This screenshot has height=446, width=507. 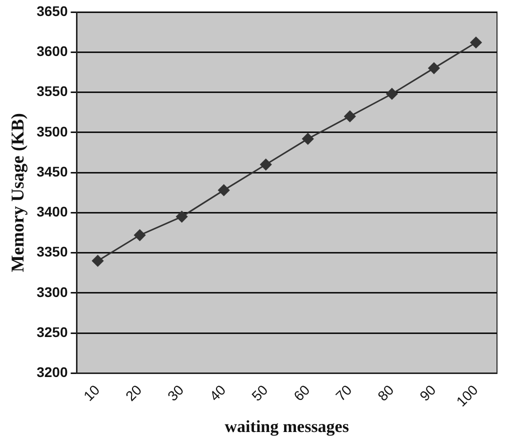 What do you see at coordinates (52, 332) in the screenshot?
I see `y-tick-label: 3250` at bounding box center [52, 332].